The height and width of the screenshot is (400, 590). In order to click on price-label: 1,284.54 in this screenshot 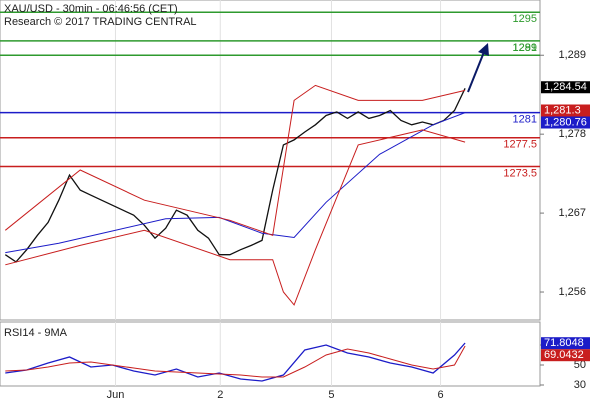, I will do `click(565, 87)`.